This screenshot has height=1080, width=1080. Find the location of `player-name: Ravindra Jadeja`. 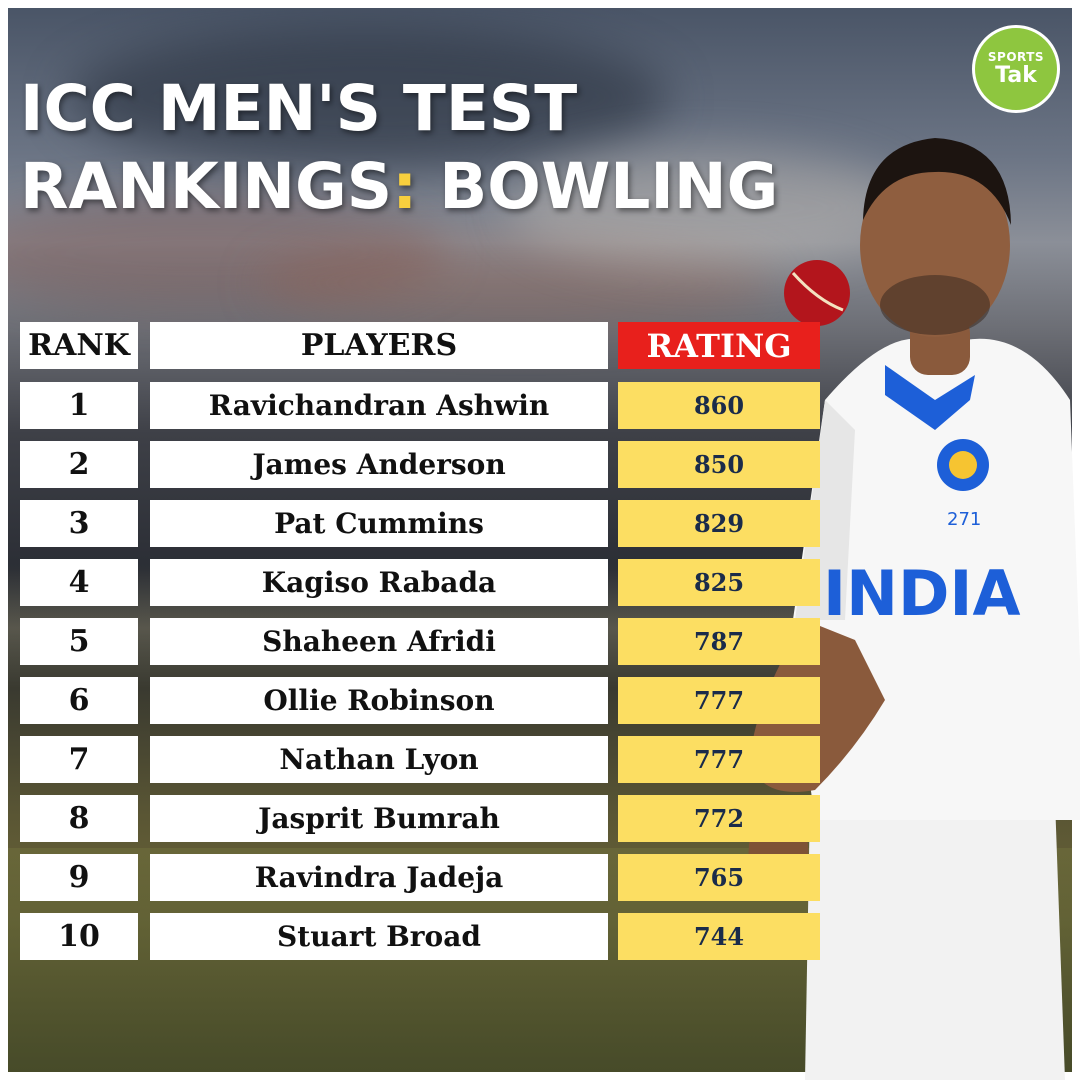

player-name: Ravindra Jadeja is located at coordinates (379, 877).